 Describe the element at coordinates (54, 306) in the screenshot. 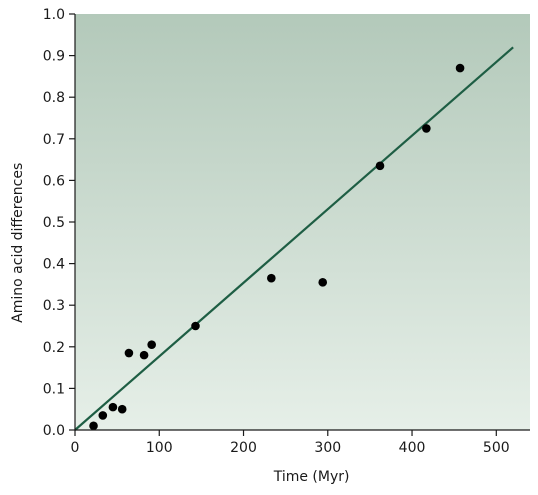

I see `y-tick-label: 0.3` at that location.